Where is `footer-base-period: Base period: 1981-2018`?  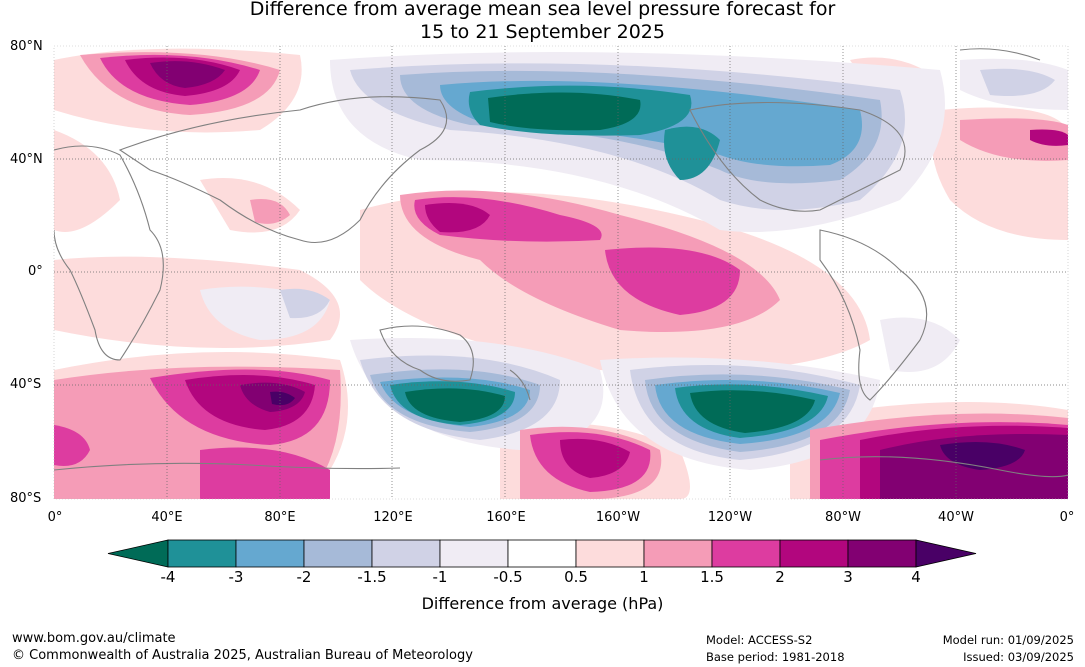
footer-base-period: Base period: 1981-2018 is located at coordinates (775, 657).